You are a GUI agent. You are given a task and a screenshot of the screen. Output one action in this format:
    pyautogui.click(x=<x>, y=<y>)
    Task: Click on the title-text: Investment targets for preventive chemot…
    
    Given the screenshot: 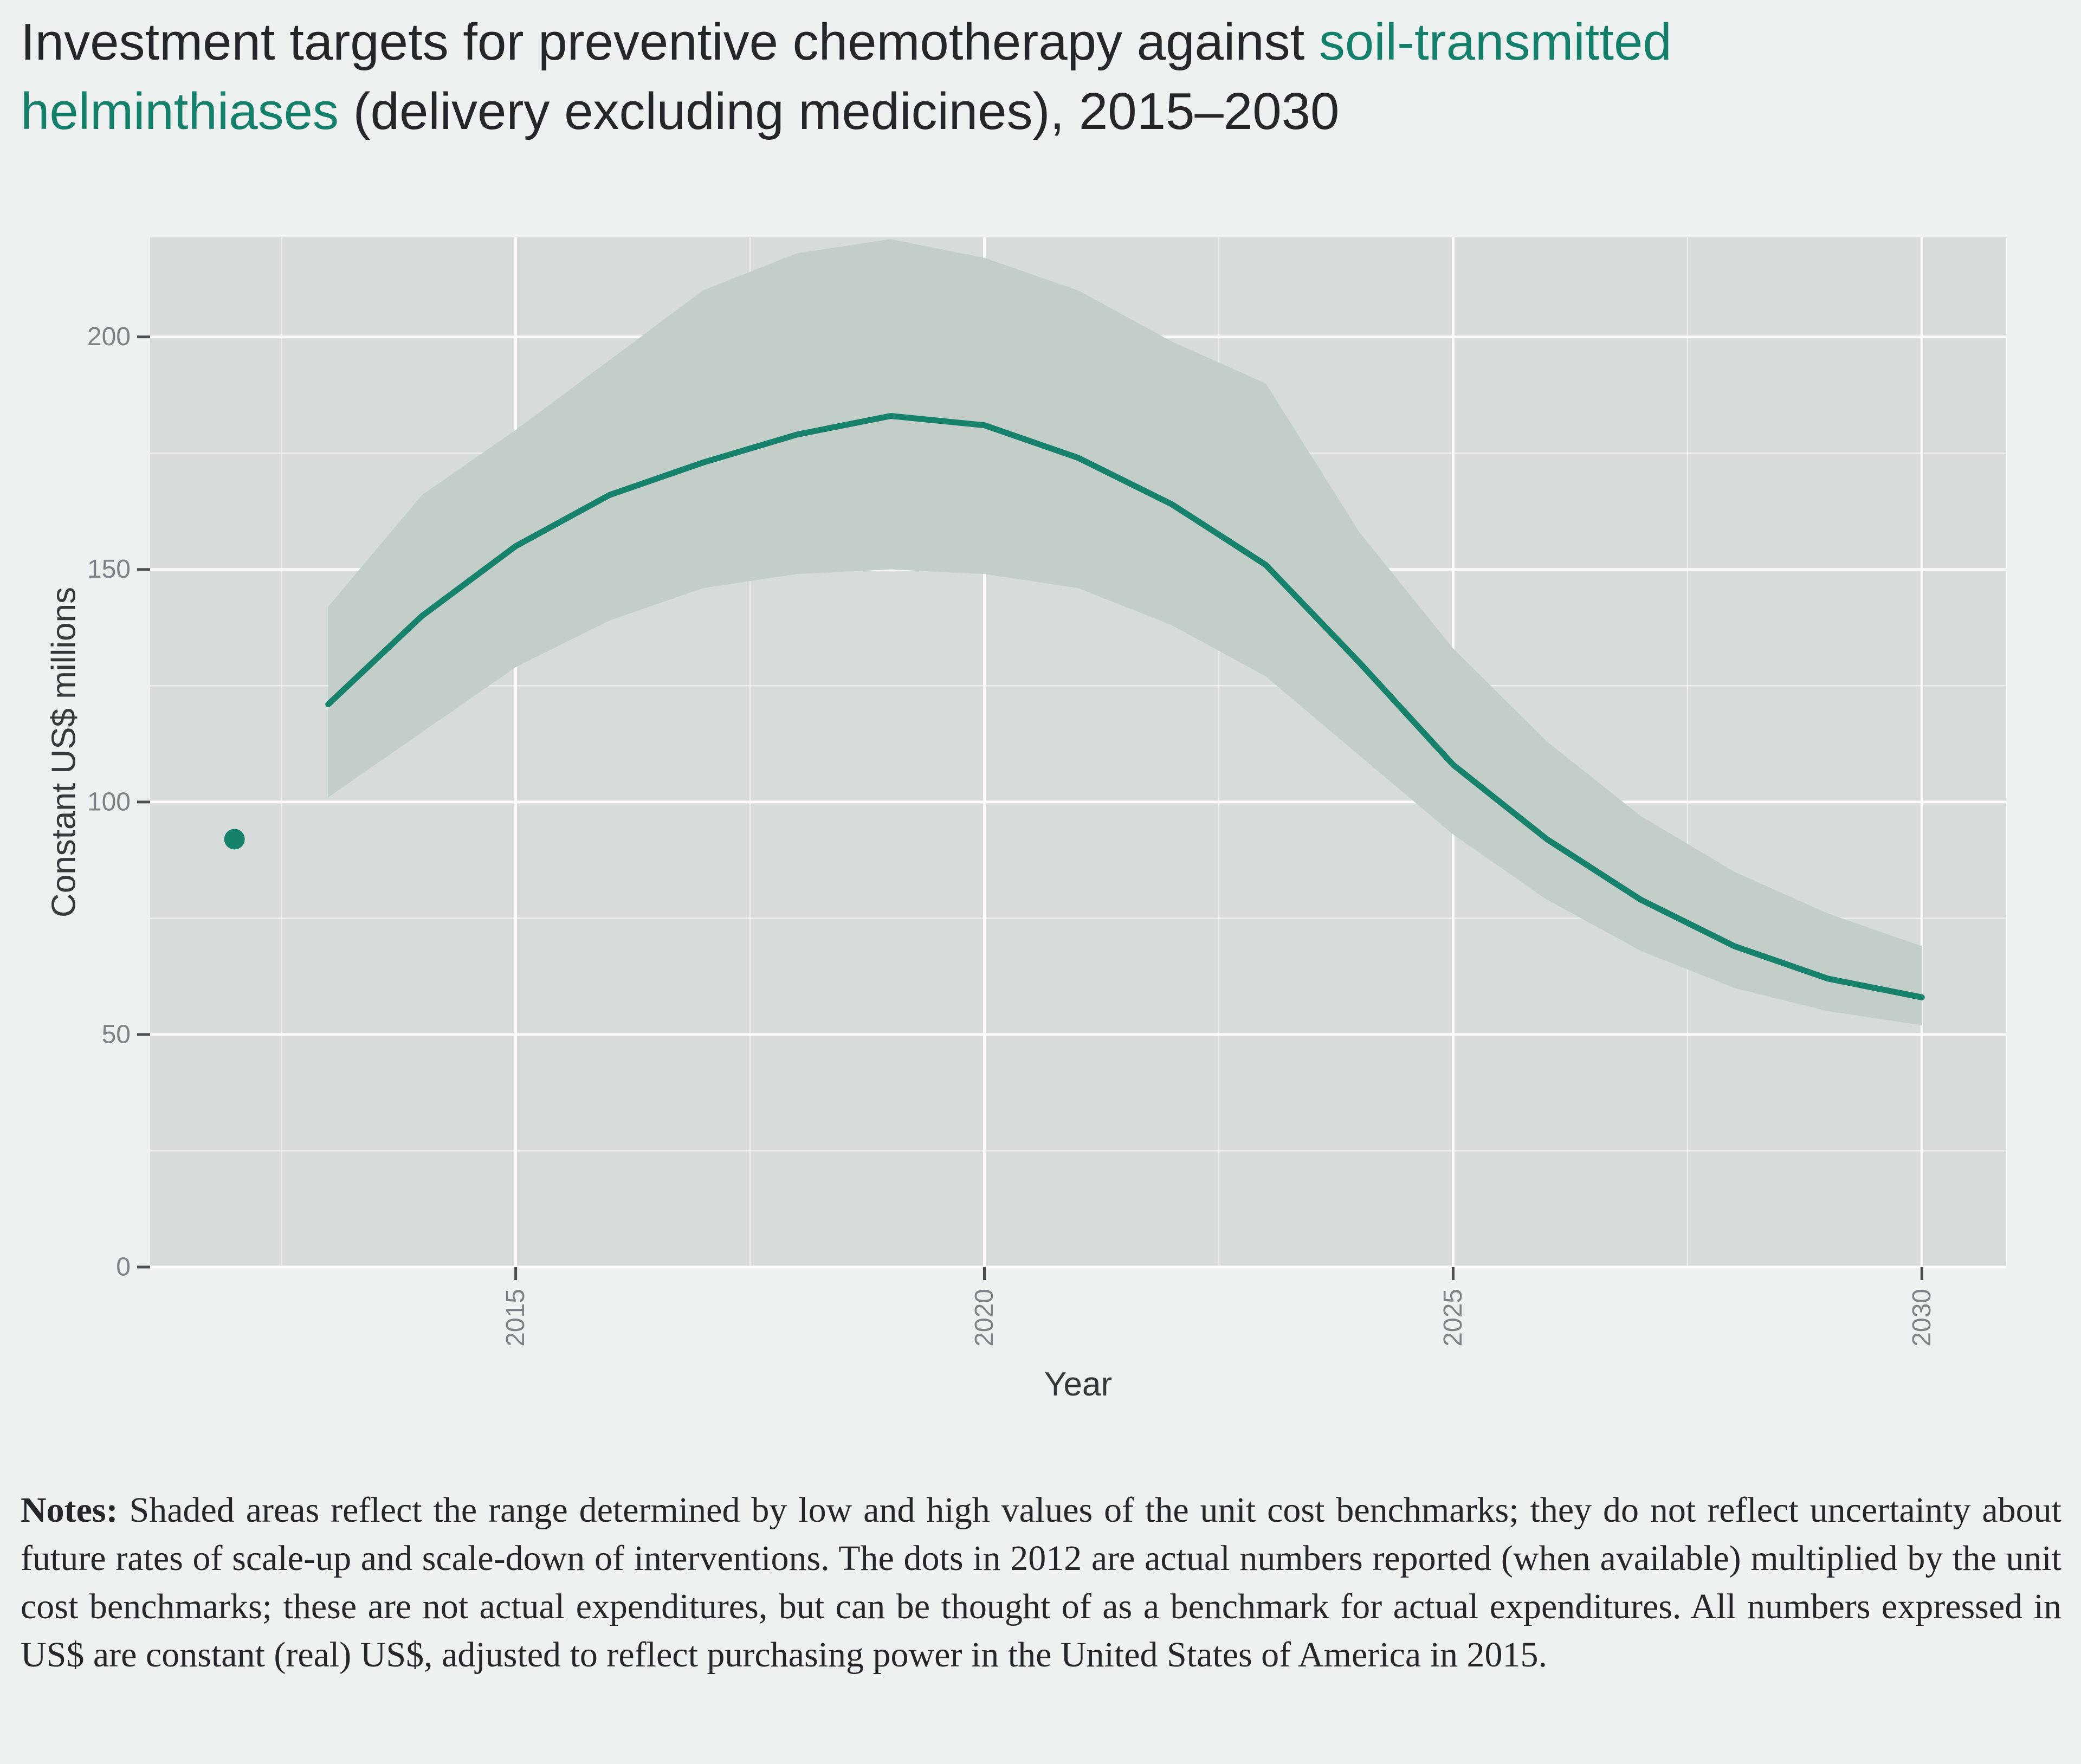 What is the action you would take?
    pyautogui.click(x=670, y=42)
    